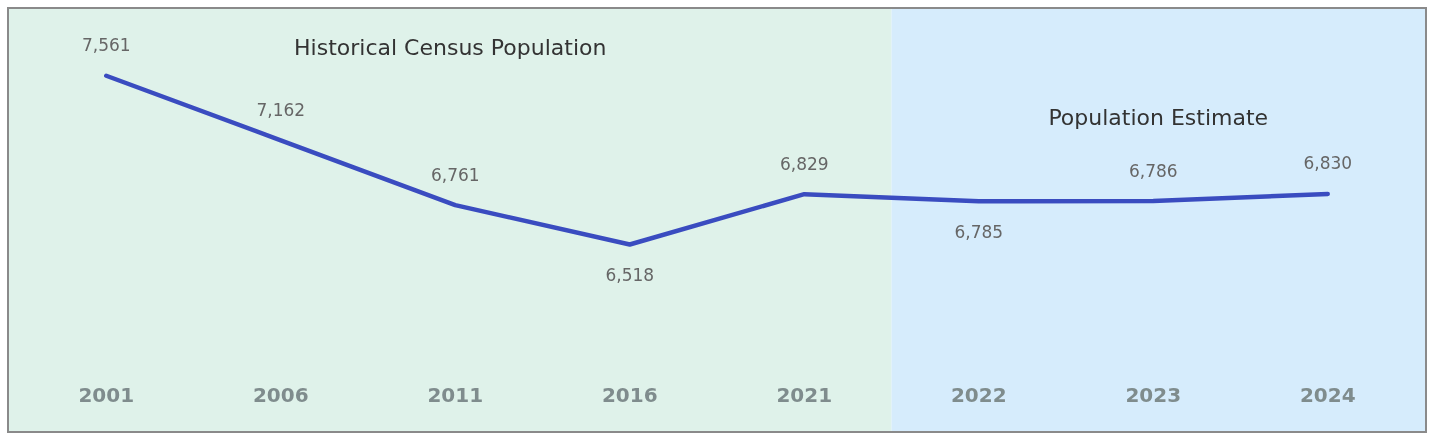 The width and height of the screenshot is (1435, 435). I want to click on data-label: 6,761, so click(455, 174).